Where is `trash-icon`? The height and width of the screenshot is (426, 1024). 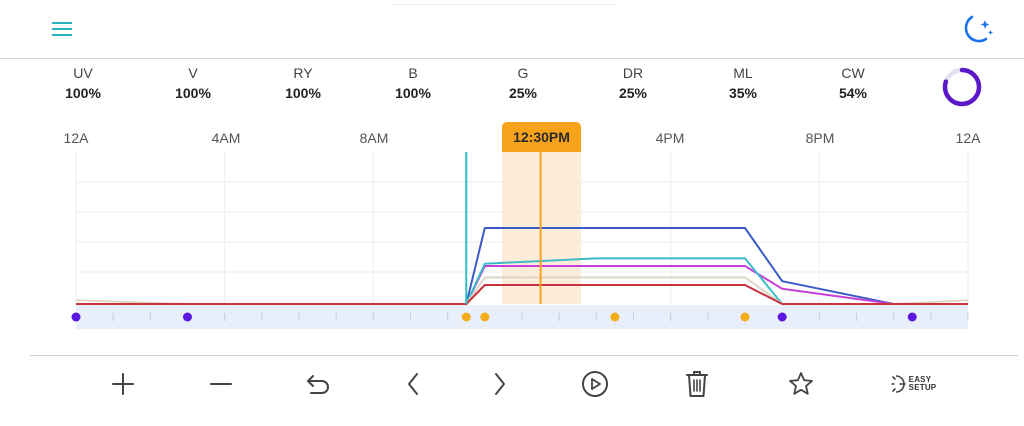 trash-icon is located at coordinates (697, 384).